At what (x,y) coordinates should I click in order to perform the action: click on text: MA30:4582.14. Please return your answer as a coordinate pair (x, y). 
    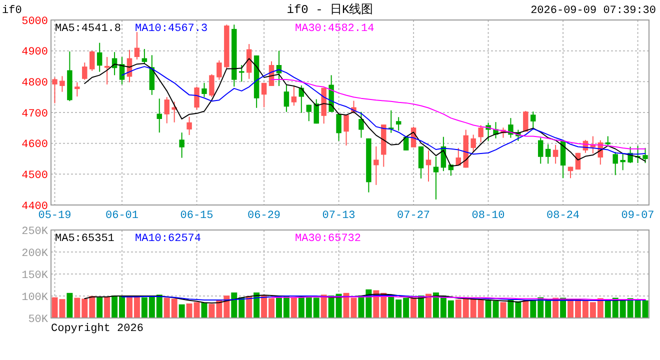
    Looking at the image, I should click on (335, 29).